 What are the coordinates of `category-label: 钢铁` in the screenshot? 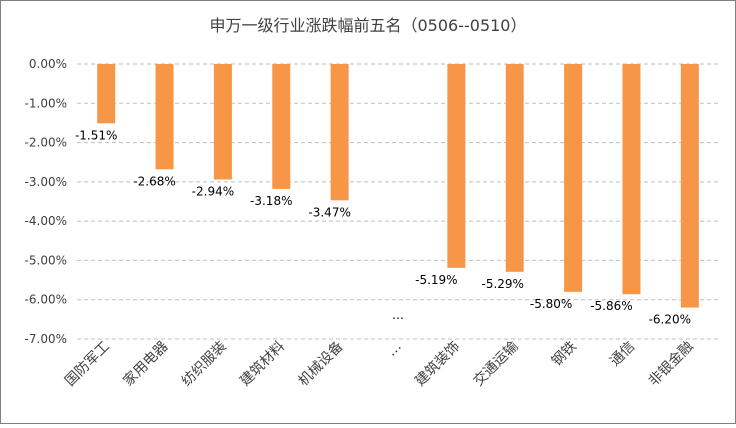 It's located at (564, 354).